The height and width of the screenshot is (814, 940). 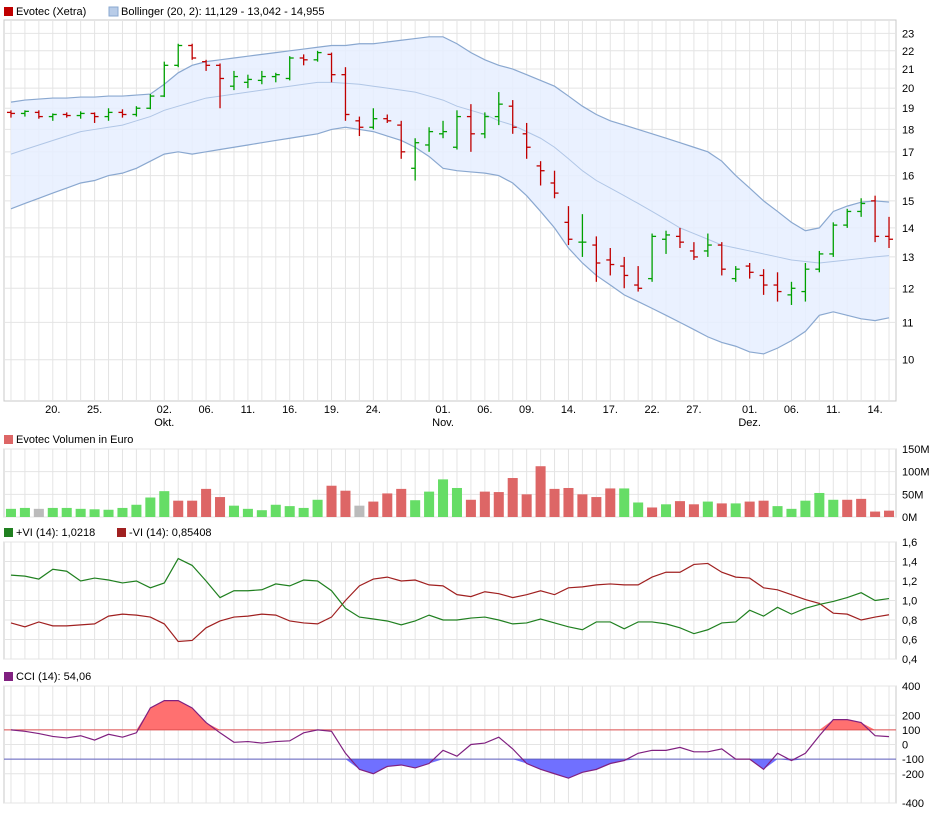 What do you see at coordinates (113, 11) in the screenshot?
I see `bollinger-legend-swatch` at bounding box center [113, 11].